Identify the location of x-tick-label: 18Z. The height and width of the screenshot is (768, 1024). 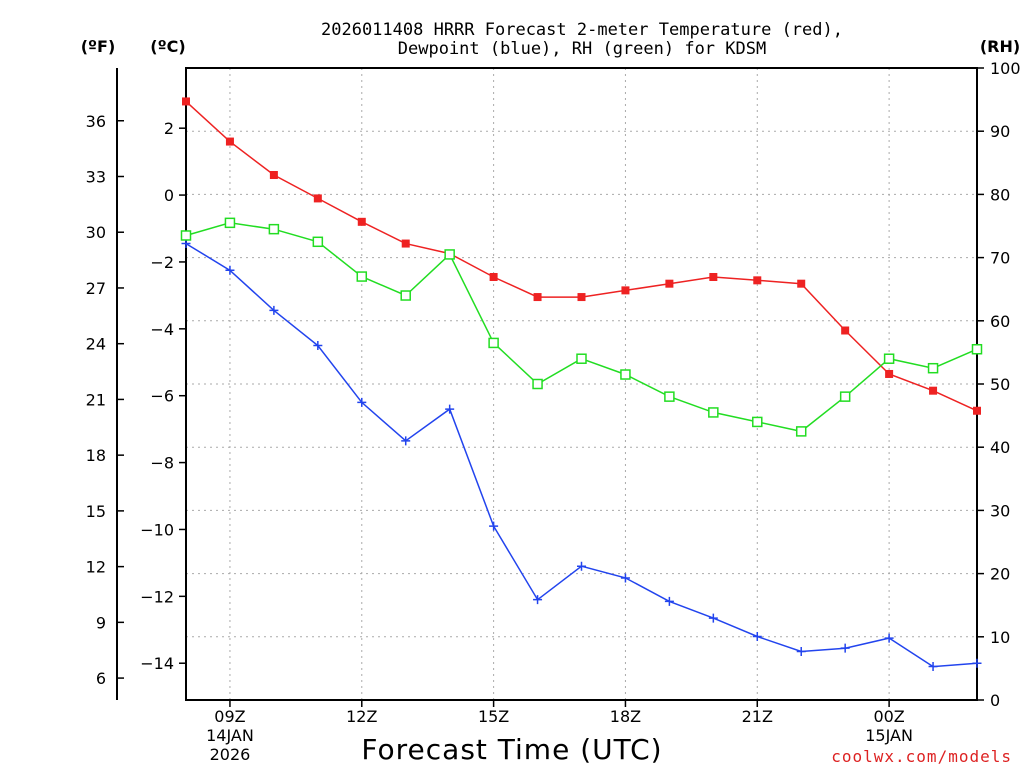
(625, 716).